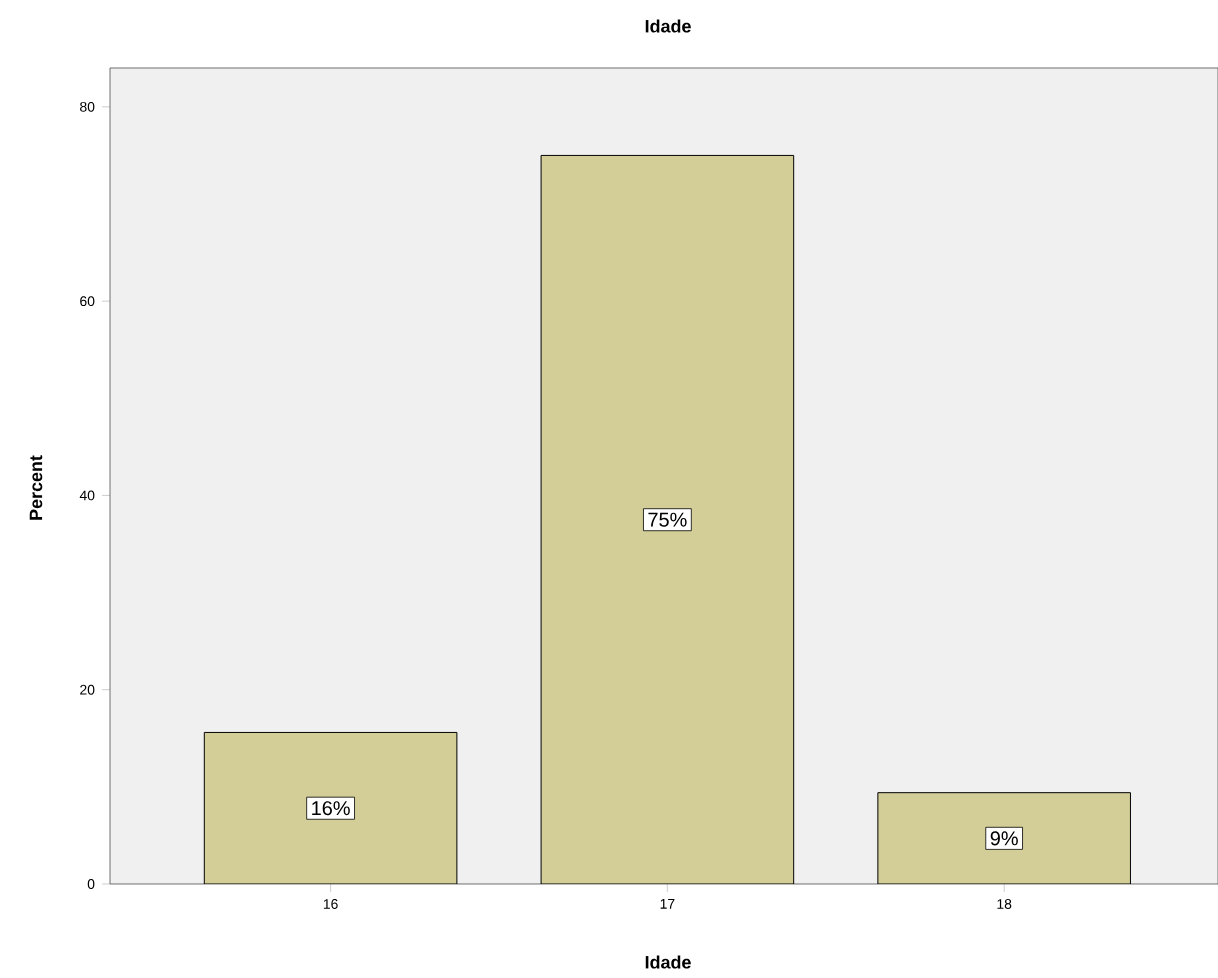 Image resolution: width=1218 pixels, height=978 pixels. I want to click on chart-title: Idade, so click(668, 26).